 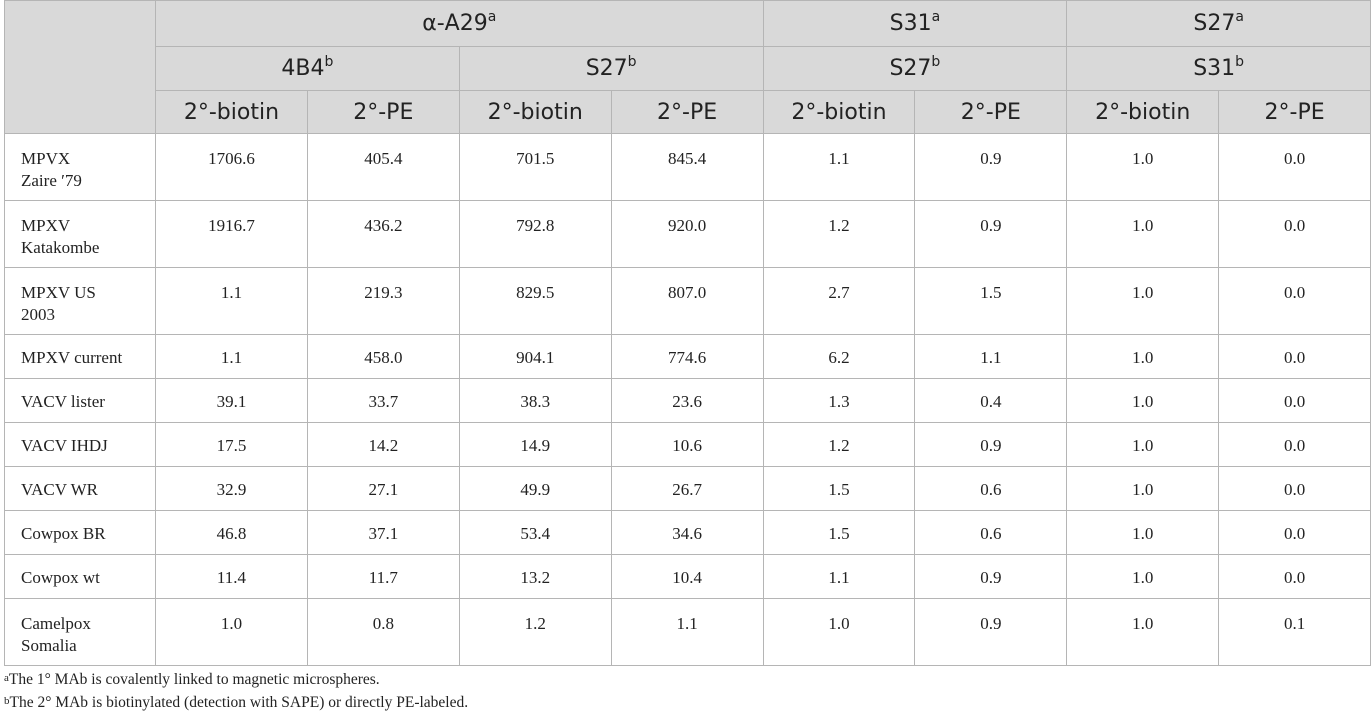 What do you see at coordinates (63, 401) in the screenshot?
I see `row-label-line: VACV lister` at bounding box center [63, 401].